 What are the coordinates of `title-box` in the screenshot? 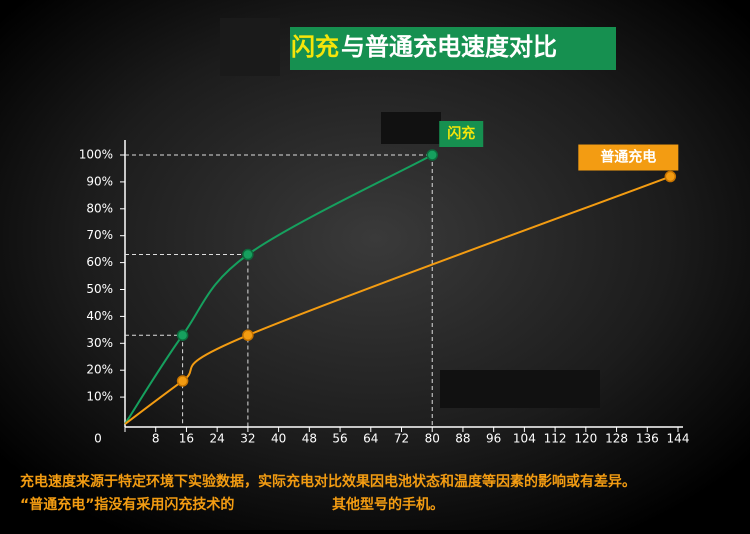 It's located at (453, 48).